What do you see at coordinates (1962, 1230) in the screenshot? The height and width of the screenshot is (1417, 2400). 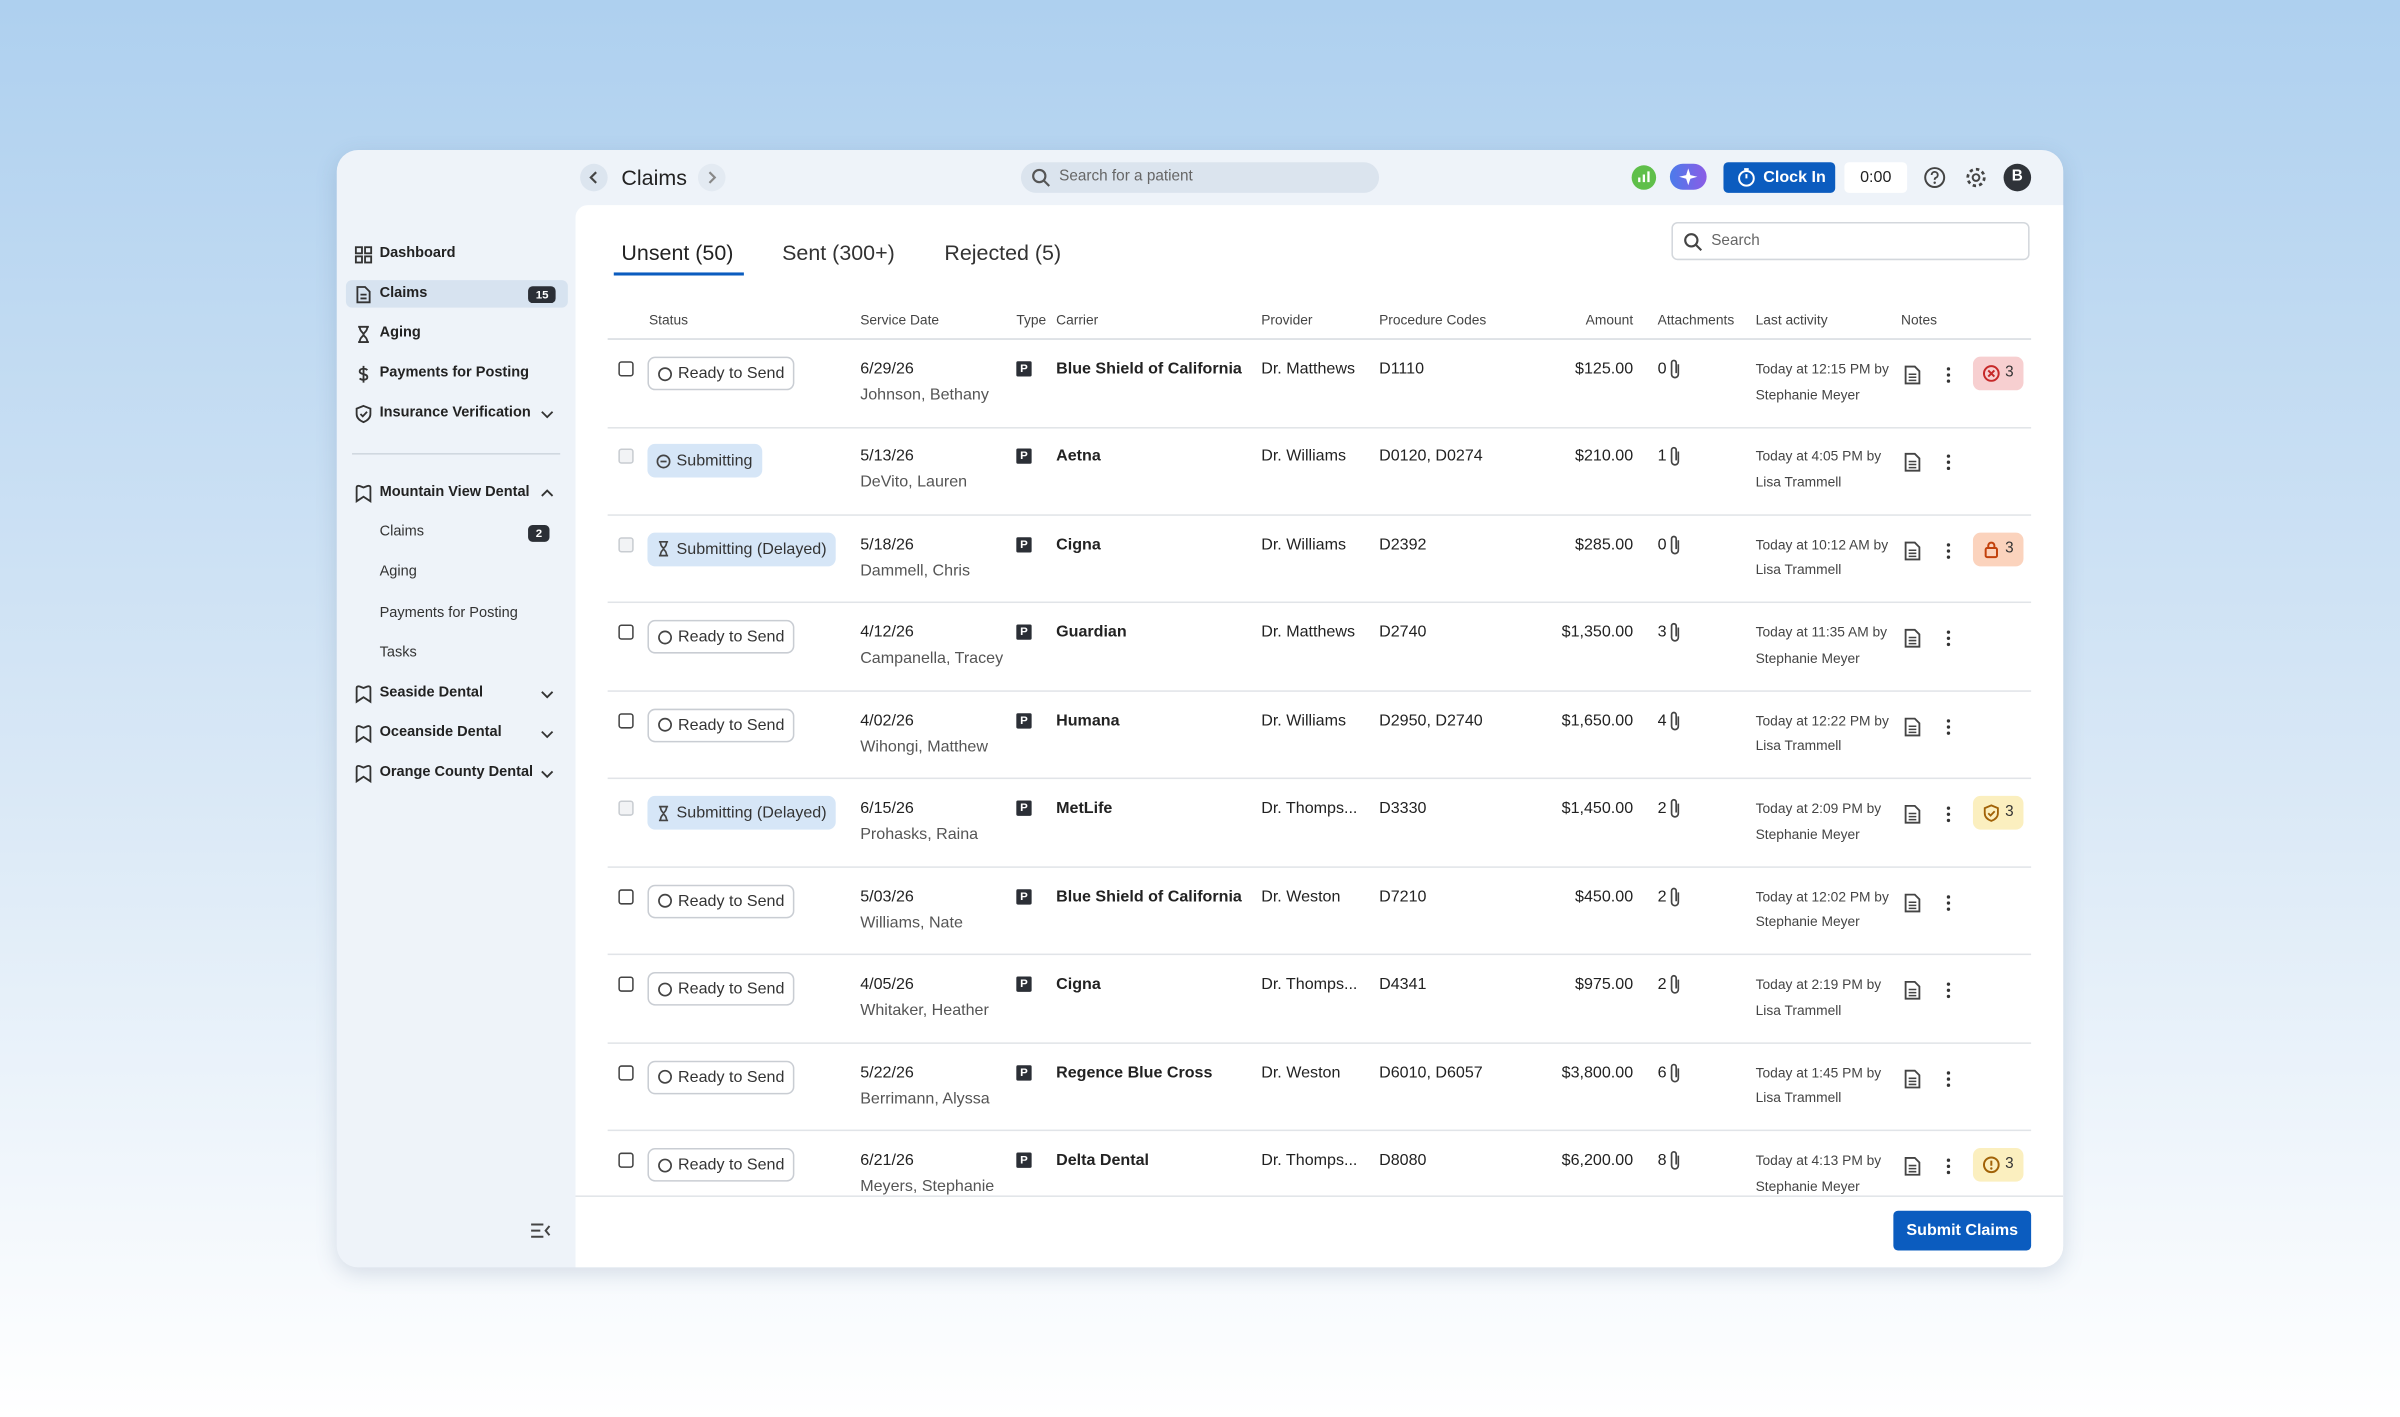 I see `submit-claims-button: Submit Claims` at bounding box center [1962, 1230].